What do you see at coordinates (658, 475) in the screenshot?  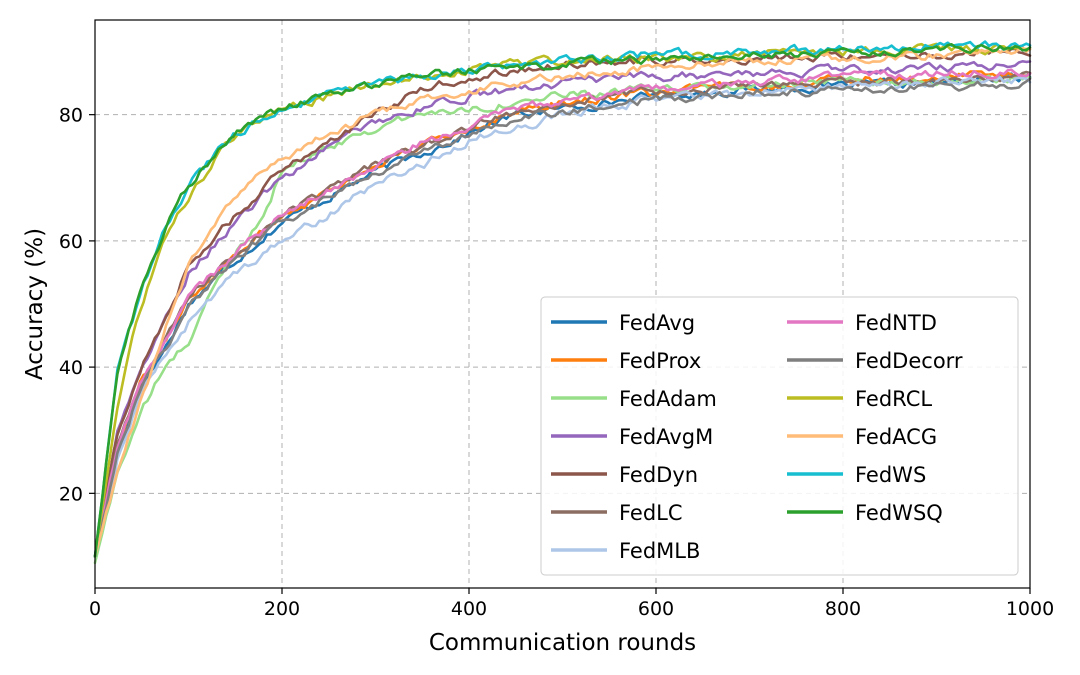 I see `legend-label: FedDyn` at bounding box center [658, 475].